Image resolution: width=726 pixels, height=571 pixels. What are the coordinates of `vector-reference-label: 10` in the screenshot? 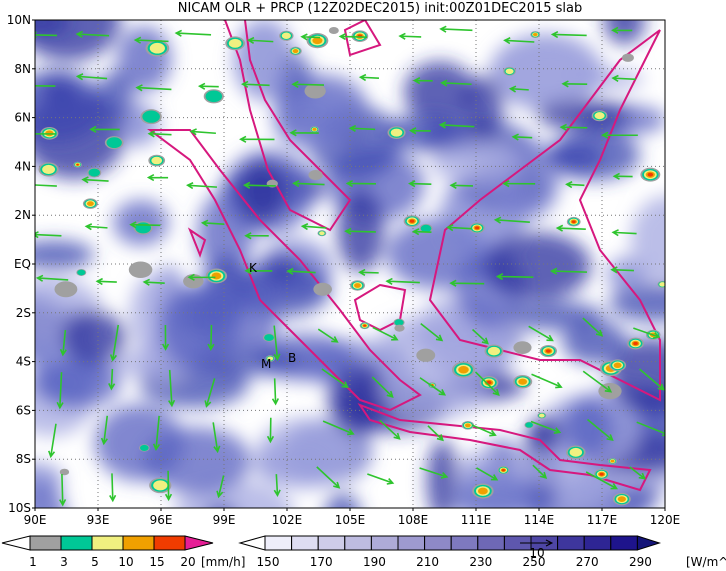 It's located at (536, 553).